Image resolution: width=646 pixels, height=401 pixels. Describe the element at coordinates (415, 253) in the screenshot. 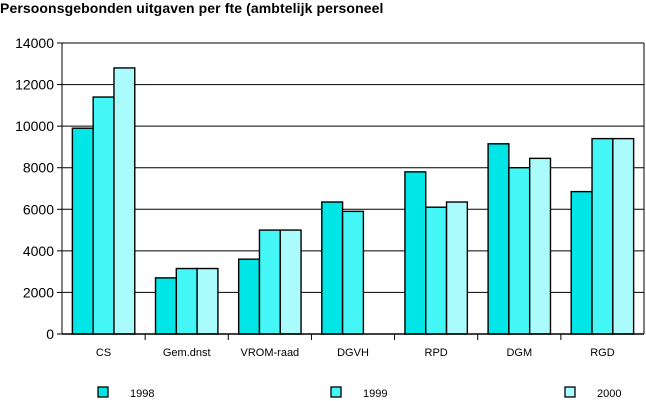

I see `bar-1998-RPD` at that location.